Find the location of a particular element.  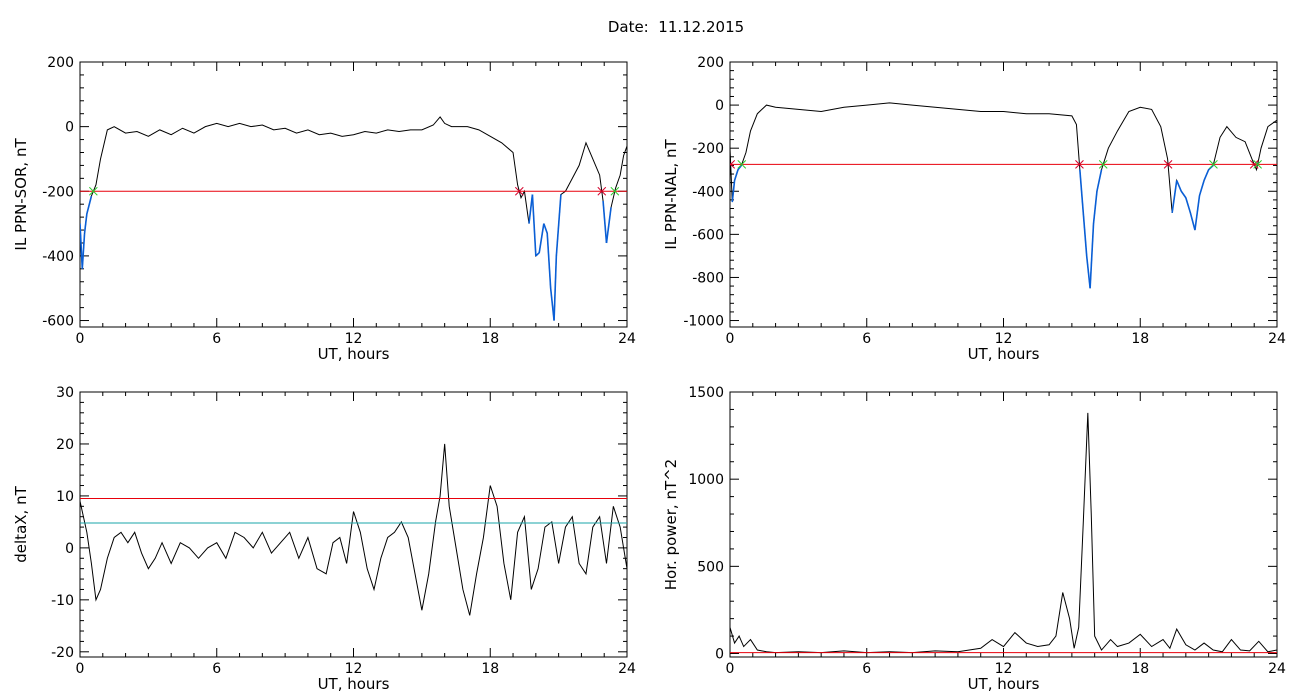

y-axis-title: IL PPN-SOR, nT is located at coordinates (21, 194).